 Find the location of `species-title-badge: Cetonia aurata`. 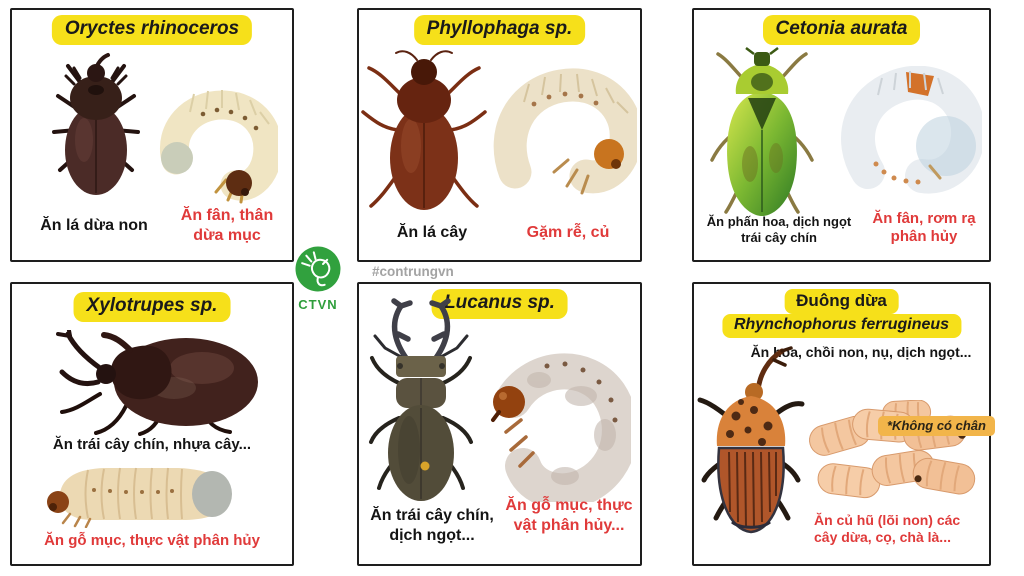

species-title-badge: Cetonia aurata is located at coordinates (841, 30).